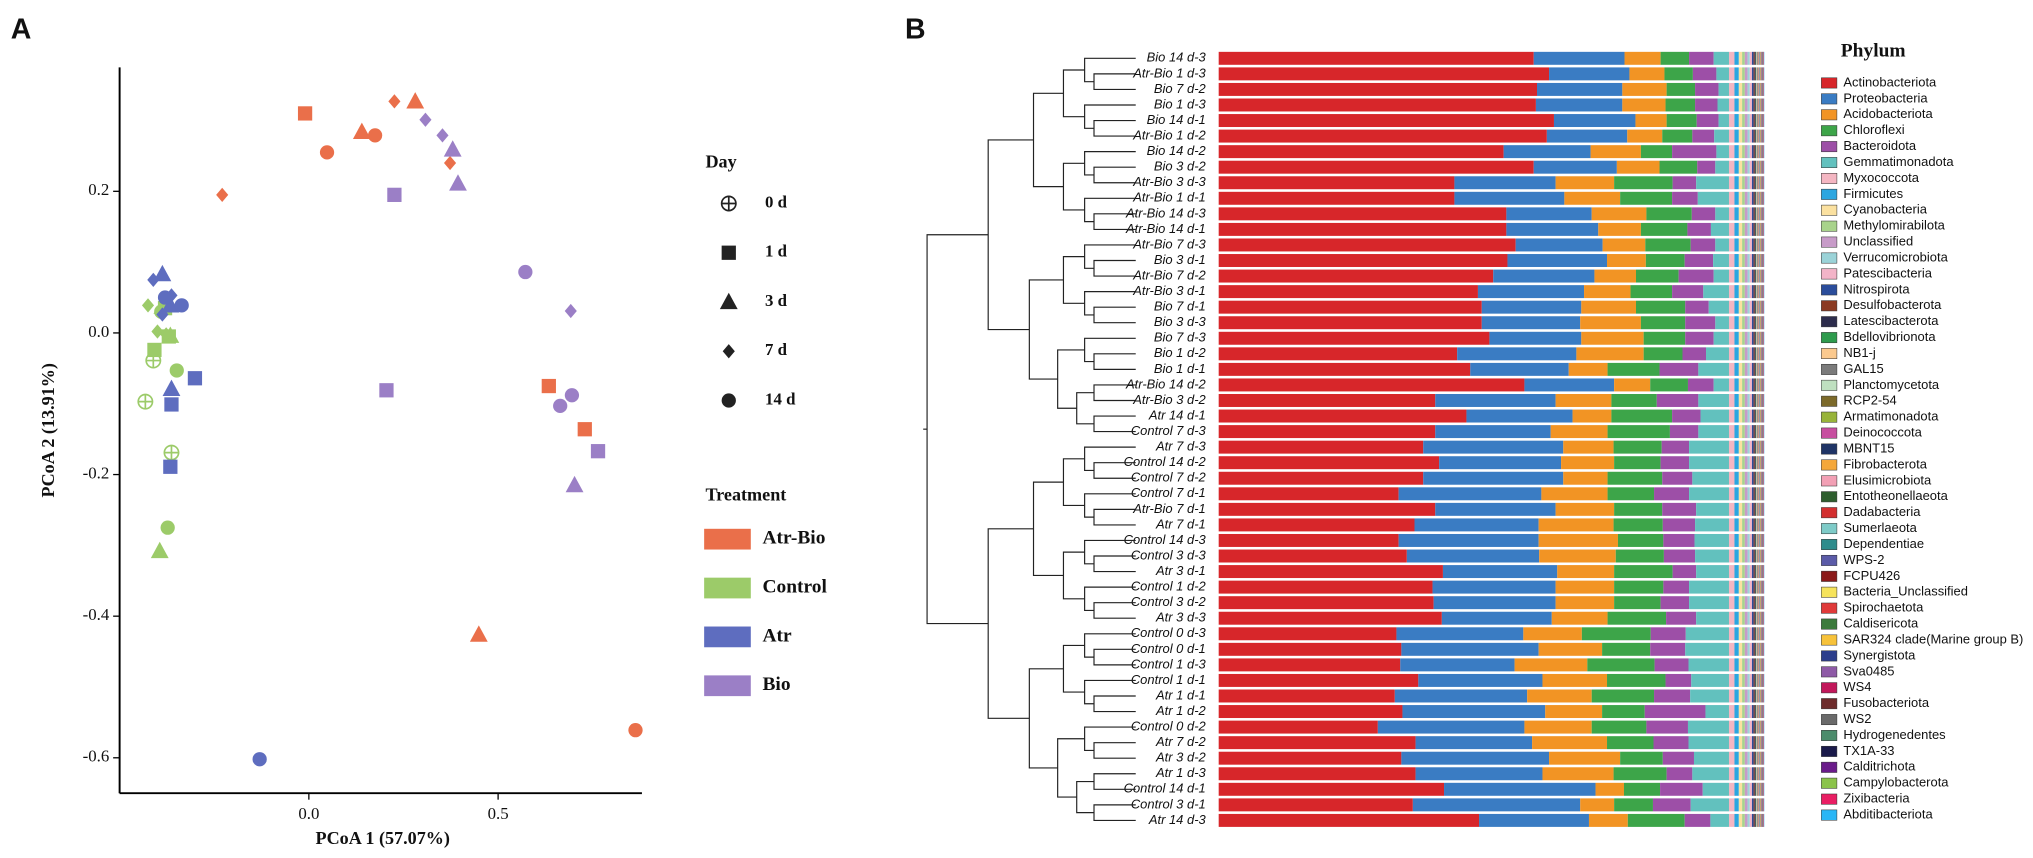 This screenshot has width=2033, height=858. What do you see at coordinates (1887, 272) in the screenshot?
I see `legend-label: Patescibacteria` at bounding box center [1887, 272].